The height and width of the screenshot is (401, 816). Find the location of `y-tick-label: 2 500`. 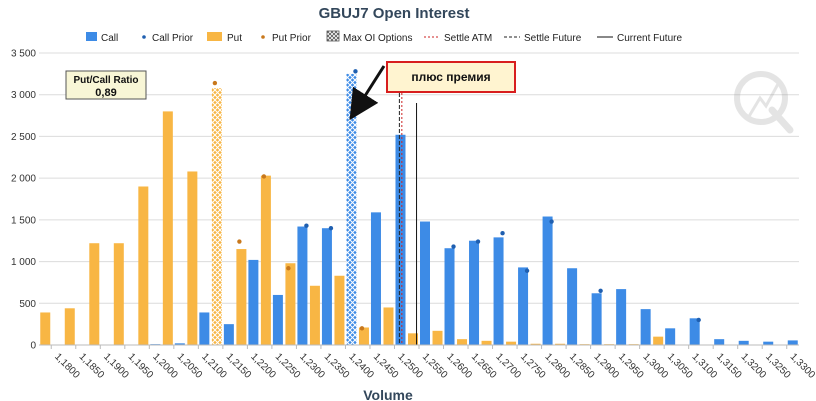

y-tick-label: 2 500 is located at coordinates (23, 137).